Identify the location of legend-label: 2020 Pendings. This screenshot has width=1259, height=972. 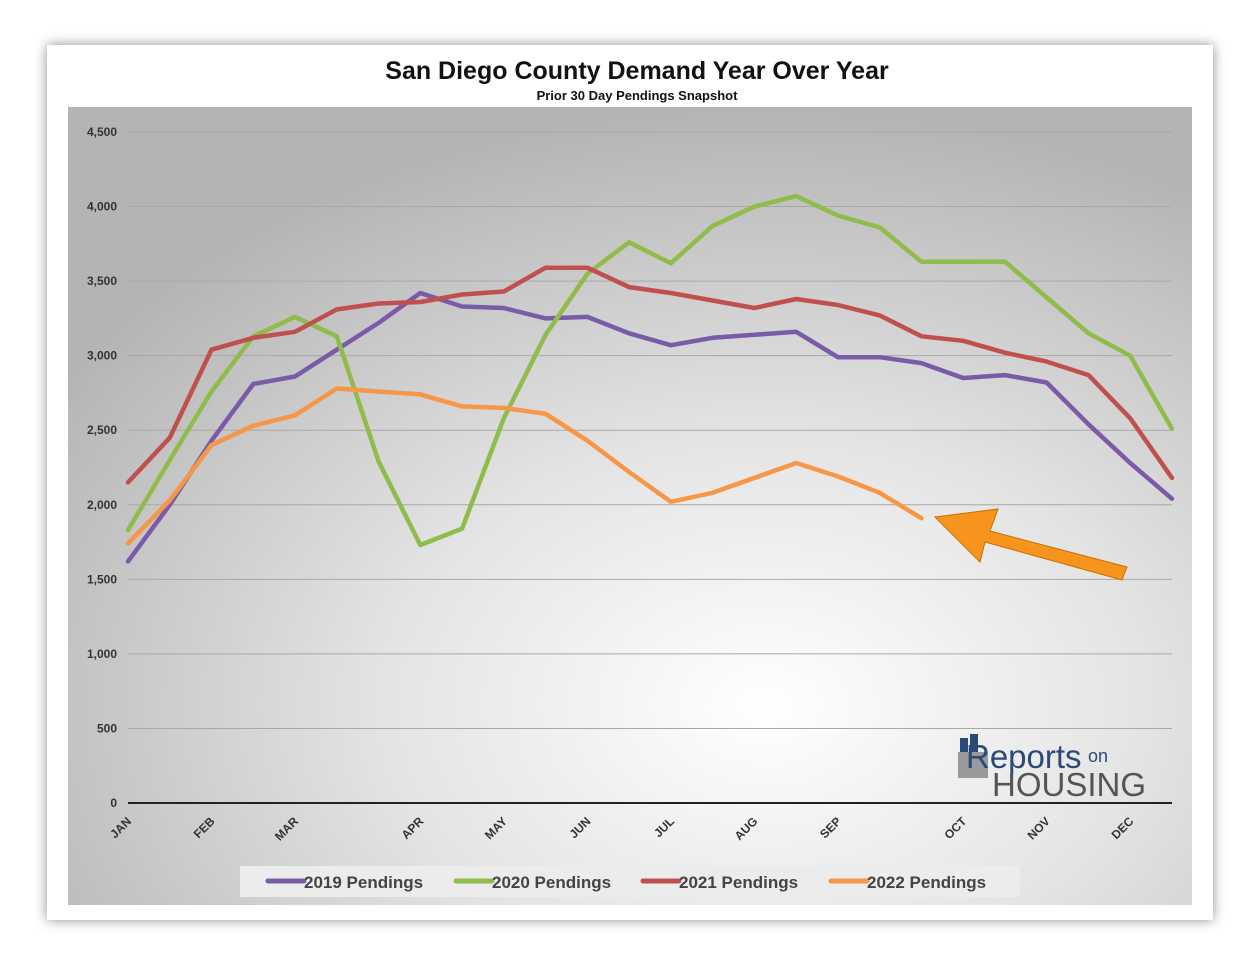
(551, 882).